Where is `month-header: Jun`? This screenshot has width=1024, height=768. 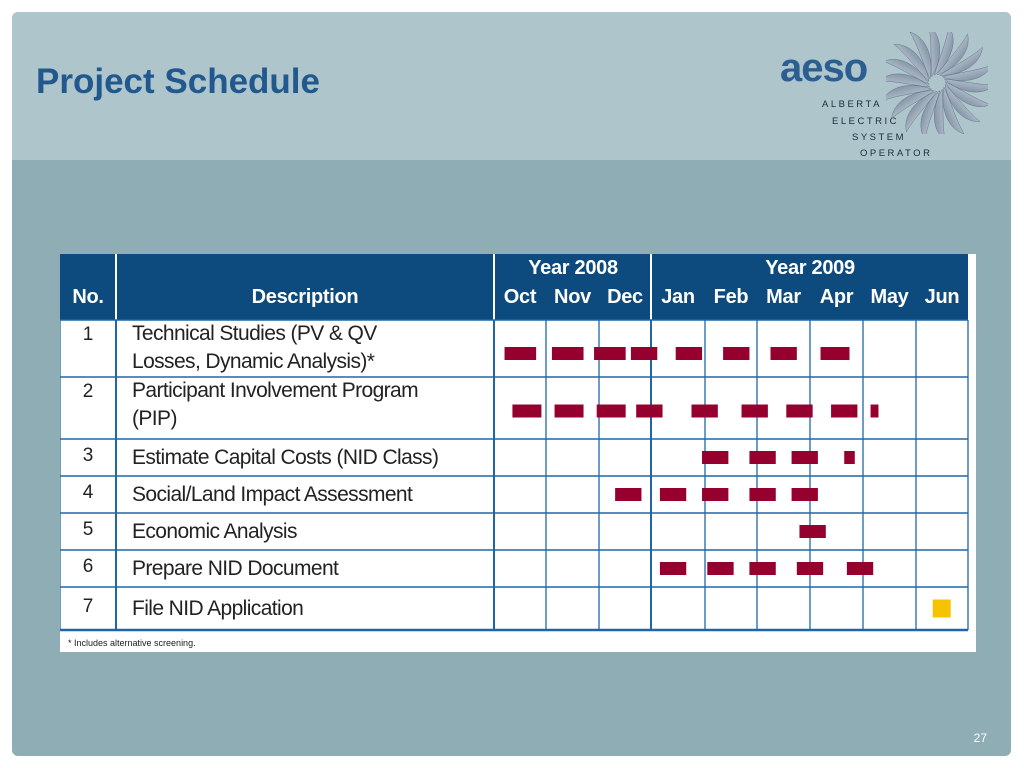
month-header: Jun is located at coordinates (942, 297).